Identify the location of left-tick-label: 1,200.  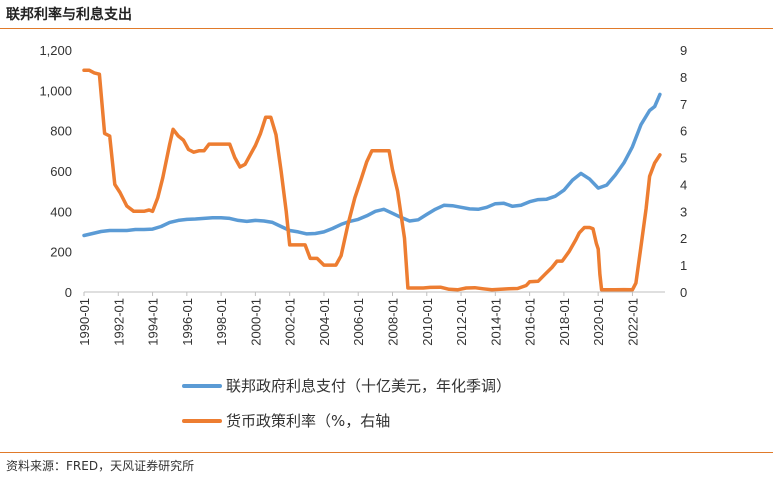
(55, 50).